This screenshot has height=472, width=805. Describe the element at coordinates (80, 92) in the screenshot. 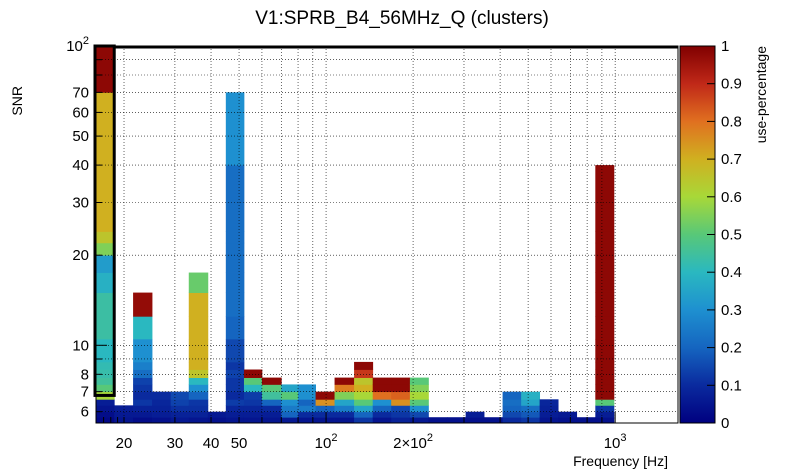

I see `y-tick-label: 70` at that location.